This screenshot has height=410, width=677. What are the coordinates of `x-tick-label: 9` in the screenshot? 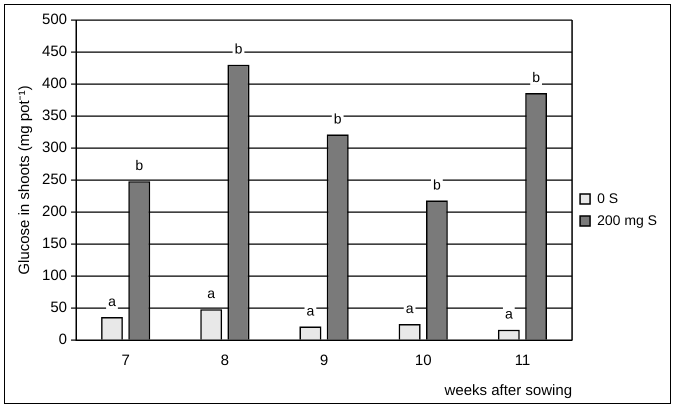 It's located at (324, 361).